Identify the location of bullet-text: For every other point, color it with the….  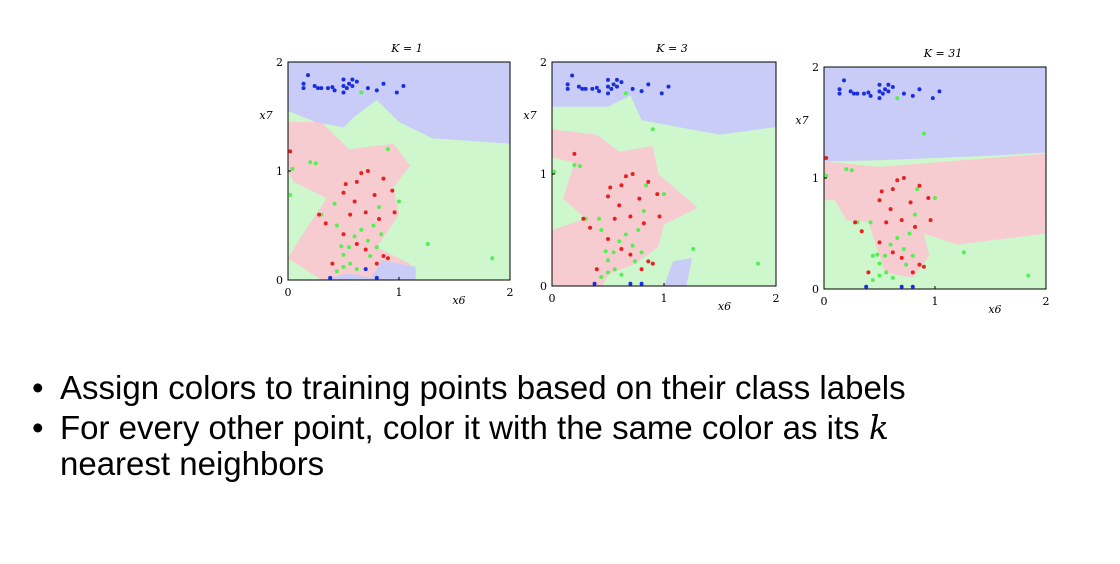
(464, 427).